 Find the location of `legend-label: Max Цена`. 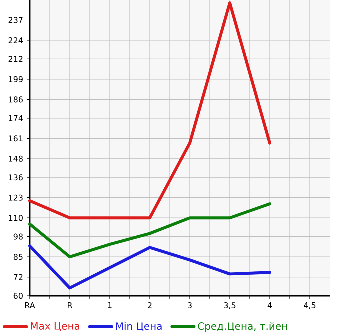

legend-label: Max Цена is located at coordinates (55, 327).